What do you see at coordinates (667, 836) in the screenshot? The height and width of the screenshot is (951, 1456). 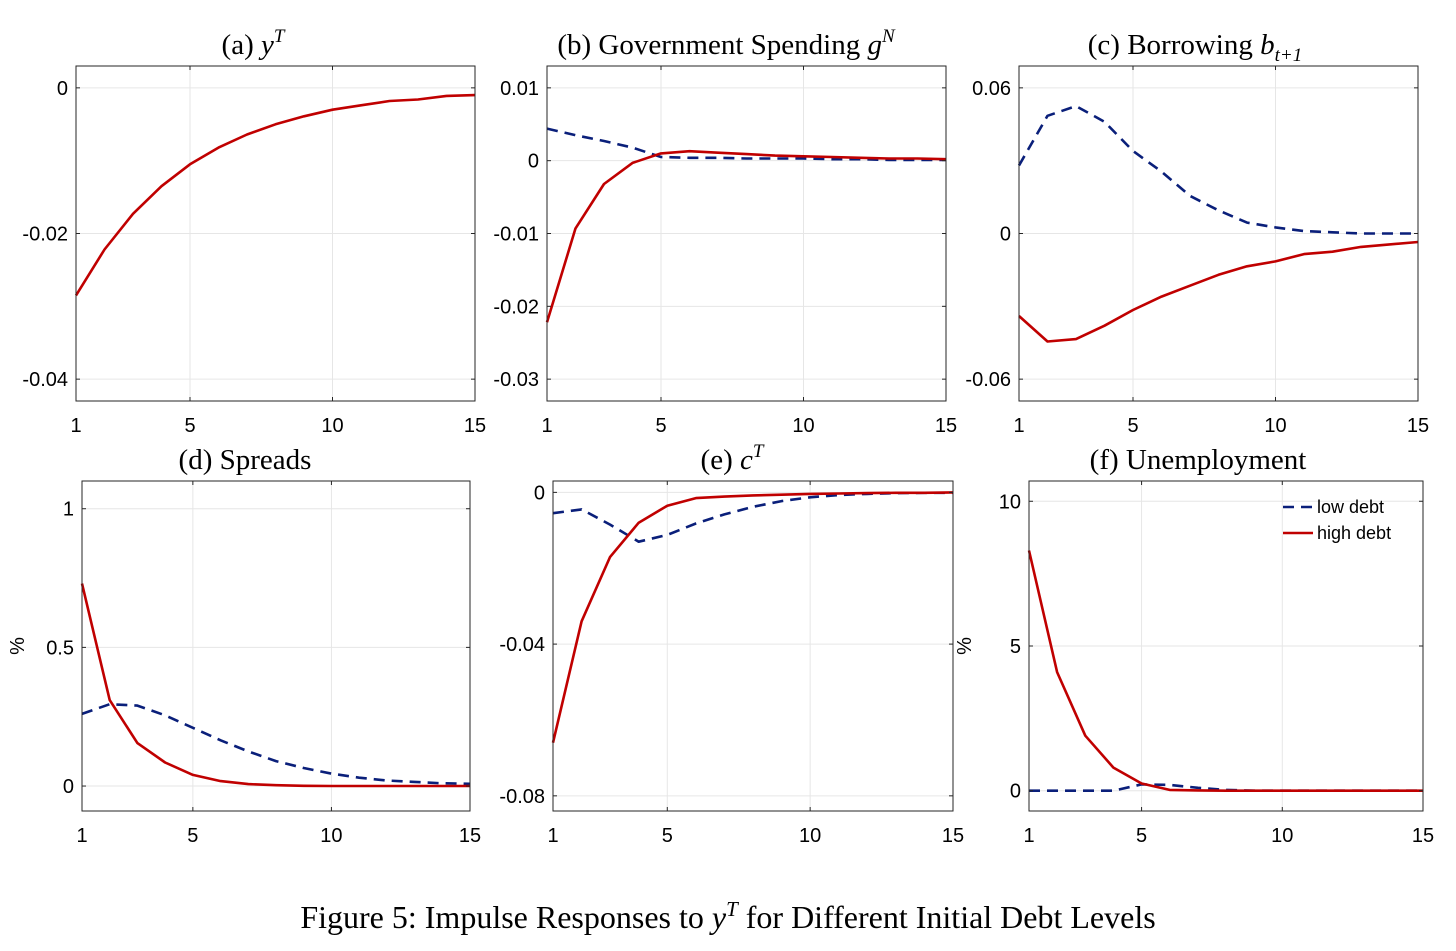 I see `panel-e-x-tick-label: 5` at bounding box center [667, 836].